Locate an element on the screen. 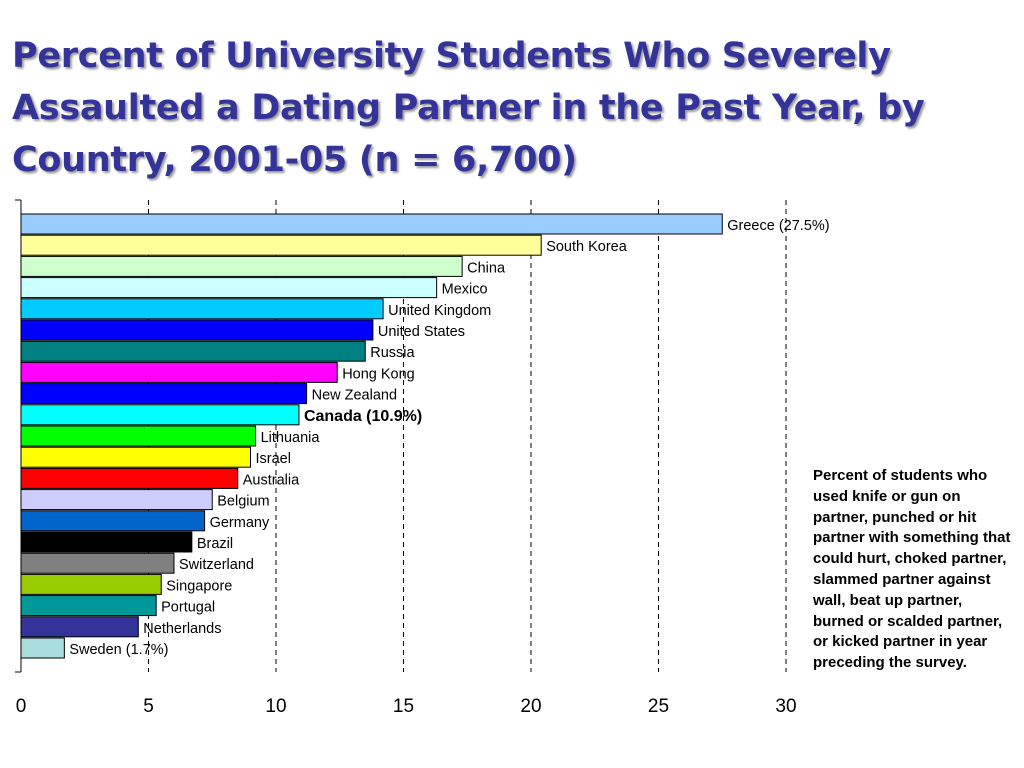  bar-label: Russia is located at coordinates (392, 353).